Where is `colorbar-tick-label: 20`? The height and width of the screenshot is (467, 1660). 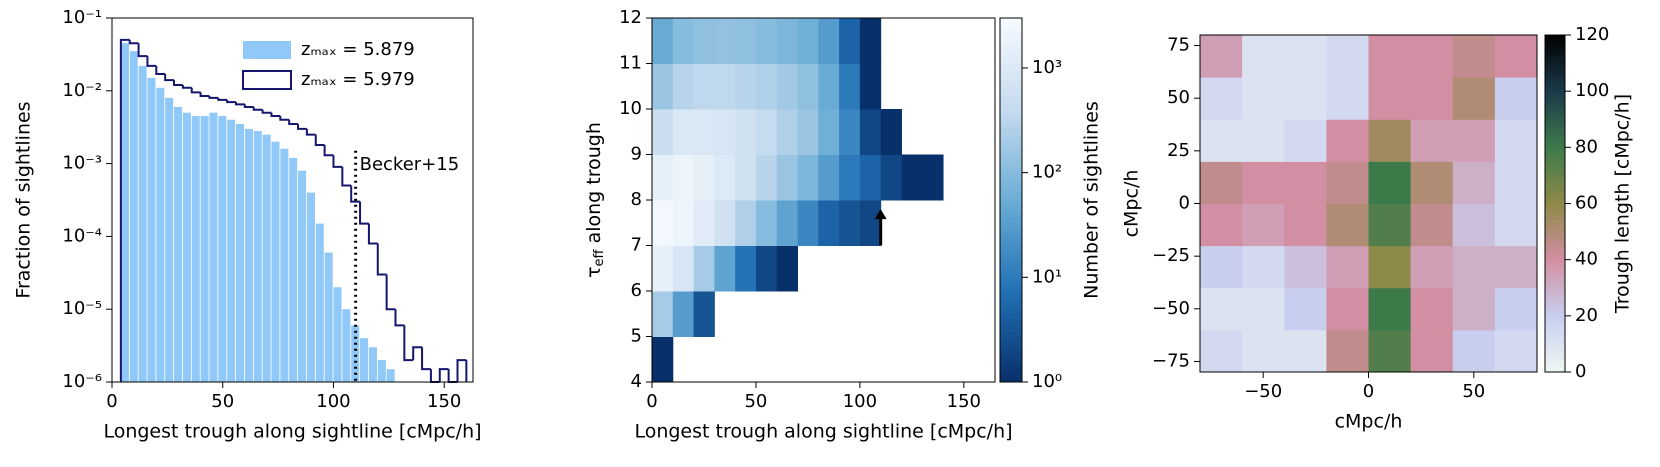
colorbar-tick-label: 20 is located at coordinates (1586, 315).